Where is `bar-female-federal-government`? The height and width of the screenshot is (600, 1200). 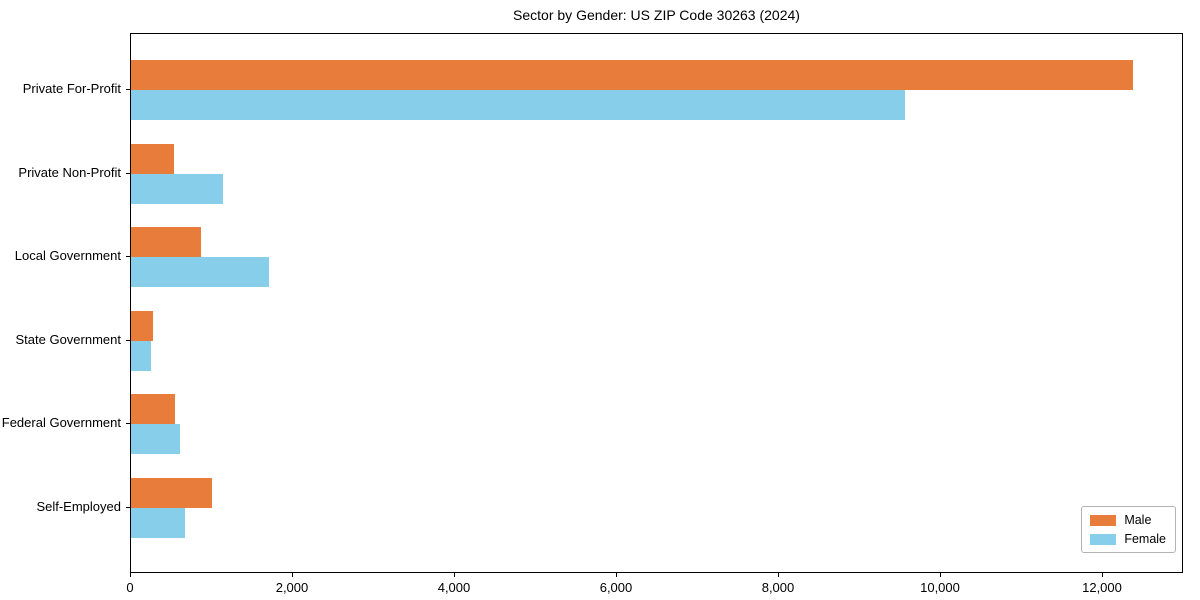 bar-female-federal-government is located at coordinates (155, 439).